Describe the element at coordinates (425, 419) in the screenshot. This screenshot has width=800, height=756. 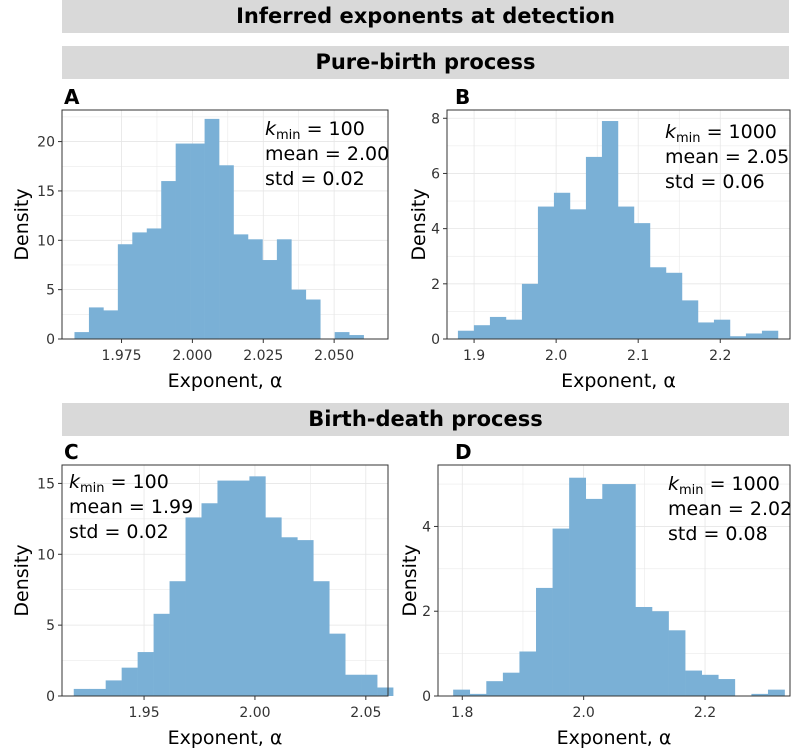
I see `row-label-birth-death: Birth-death process` at that location.